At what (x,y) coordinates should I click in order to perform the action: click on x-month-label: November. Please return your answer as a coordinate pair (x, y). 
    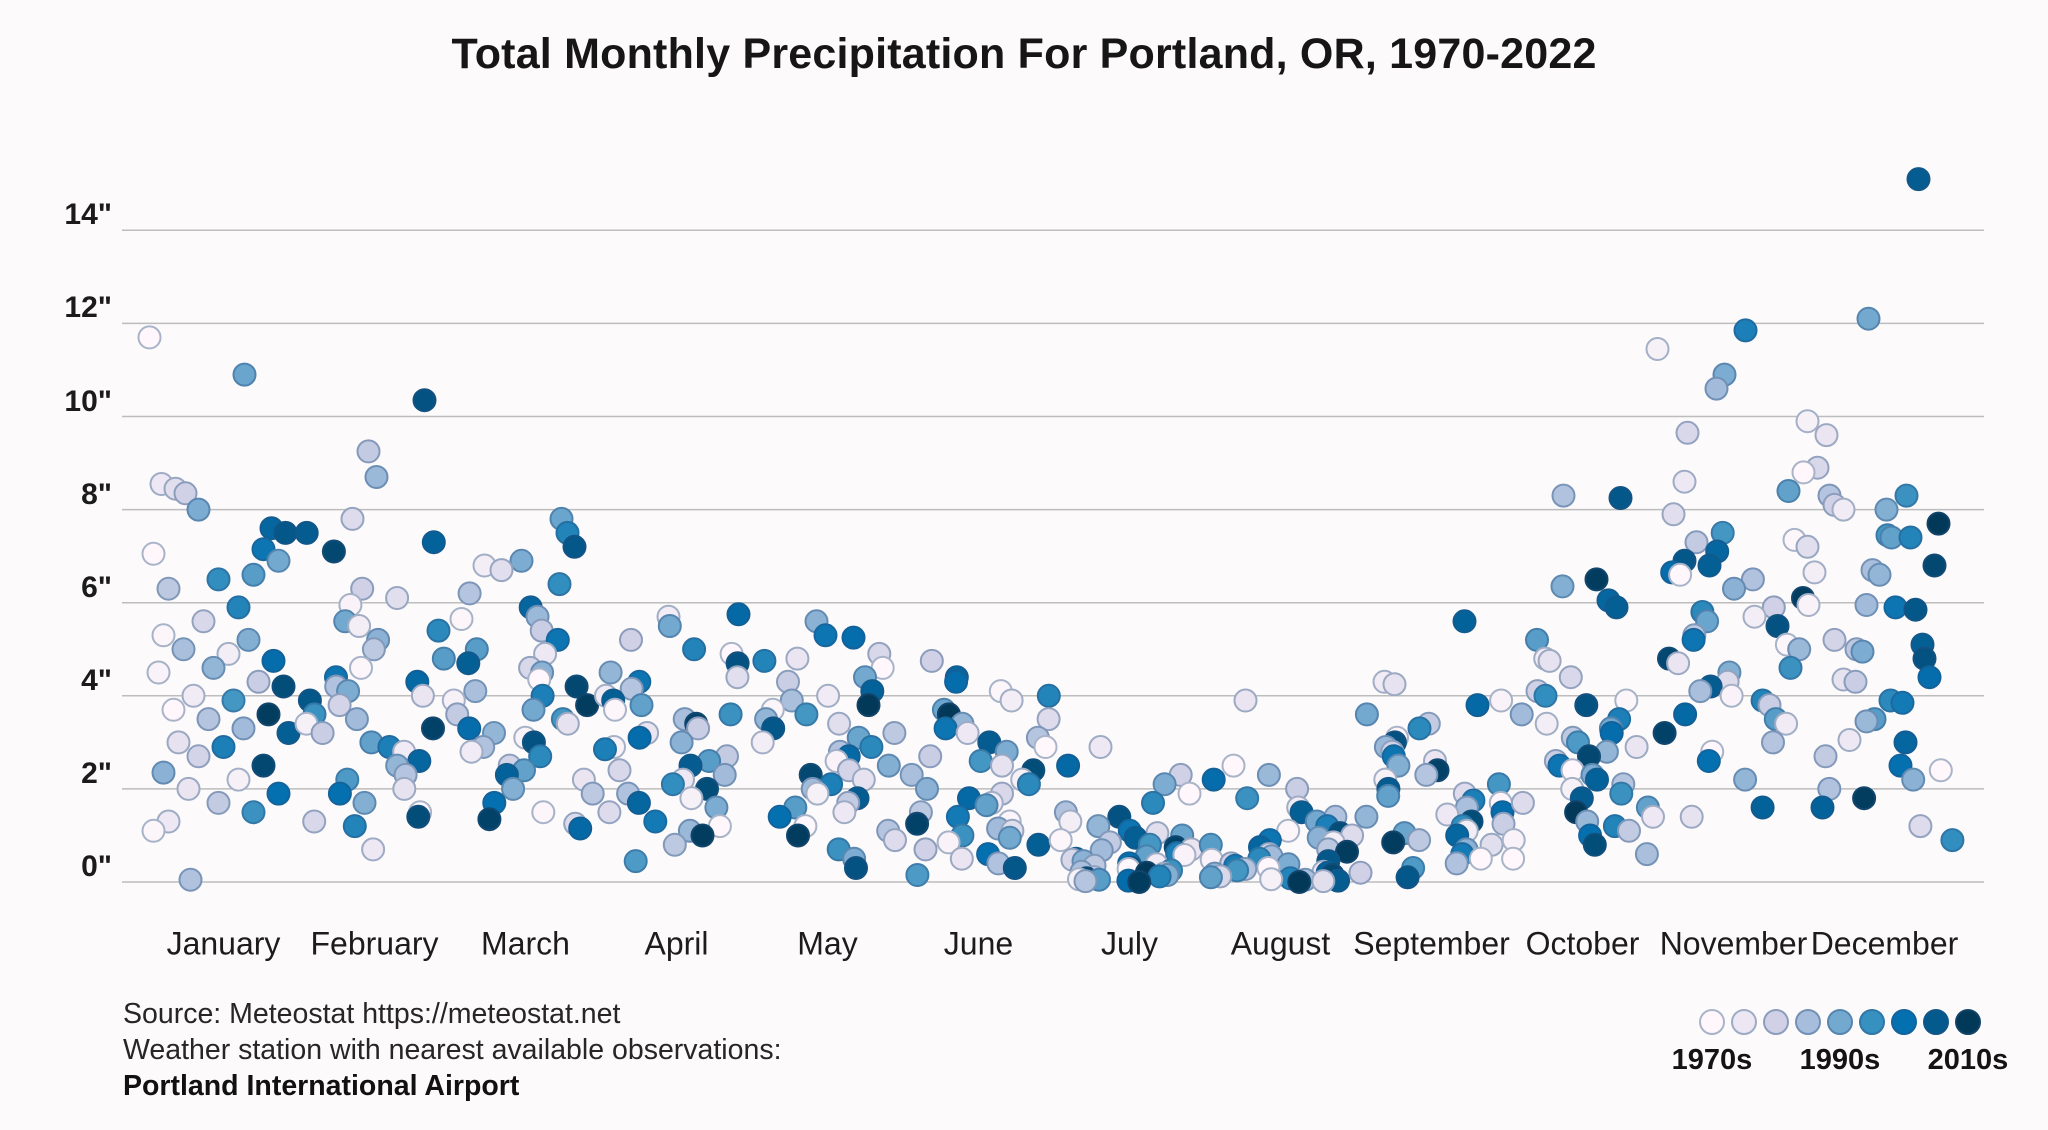
    Looking at the image, I should click on (1733, 943).